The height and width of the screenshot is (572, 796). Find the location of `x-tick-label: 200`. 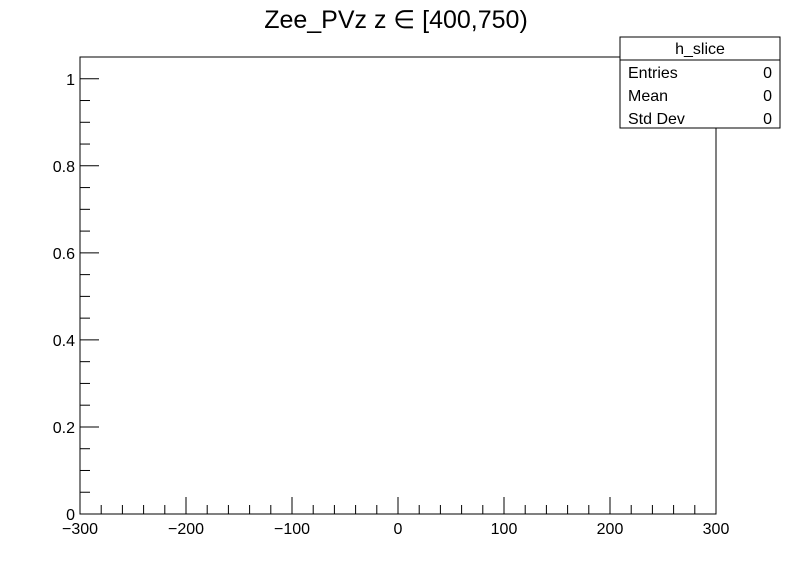

x-tick-label: 200 is located at coordinates (610, 529).